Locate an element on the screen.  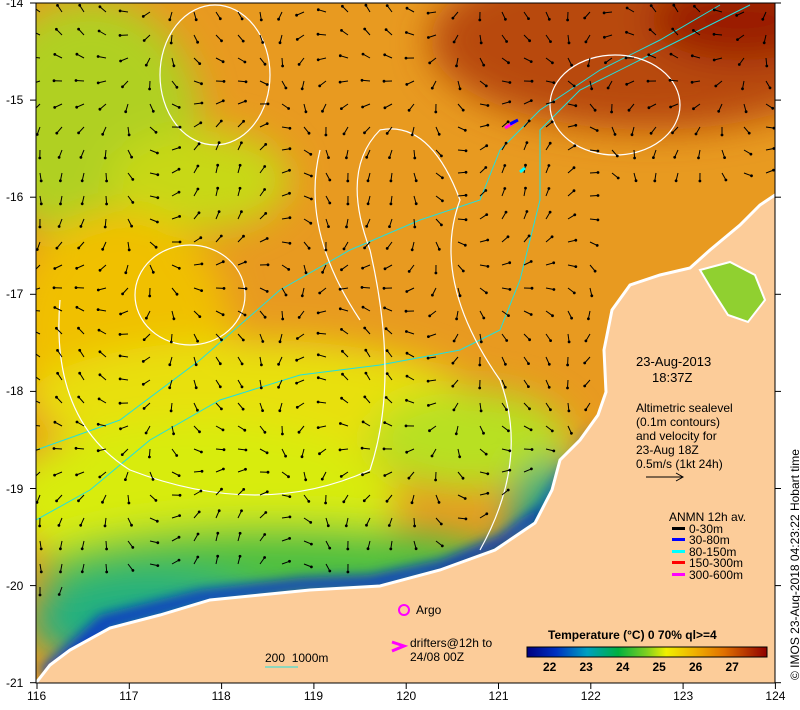
colorbar-tick-label: 27 is located at coordinates (732, 667).